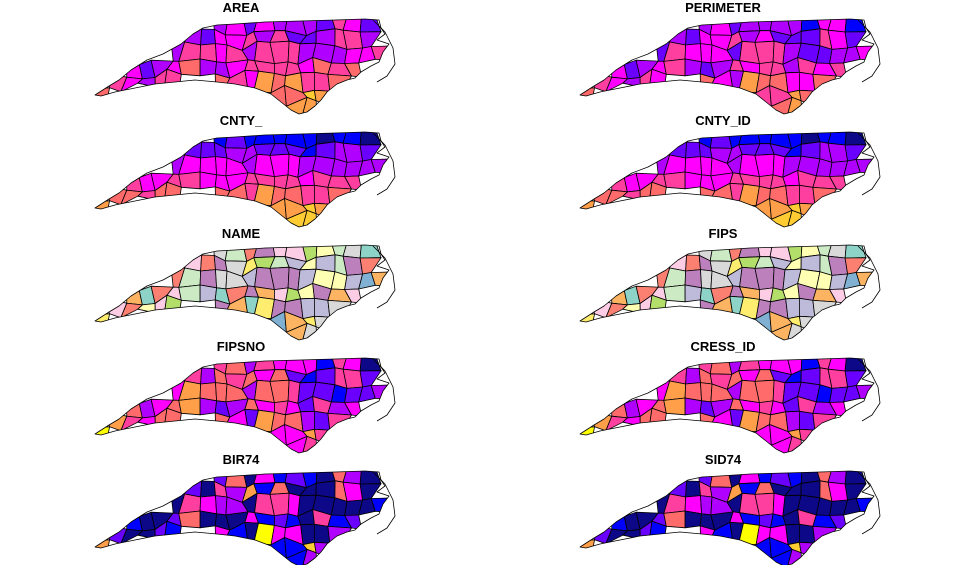  I want to click on map-panel: NAME, so click(241, 283).